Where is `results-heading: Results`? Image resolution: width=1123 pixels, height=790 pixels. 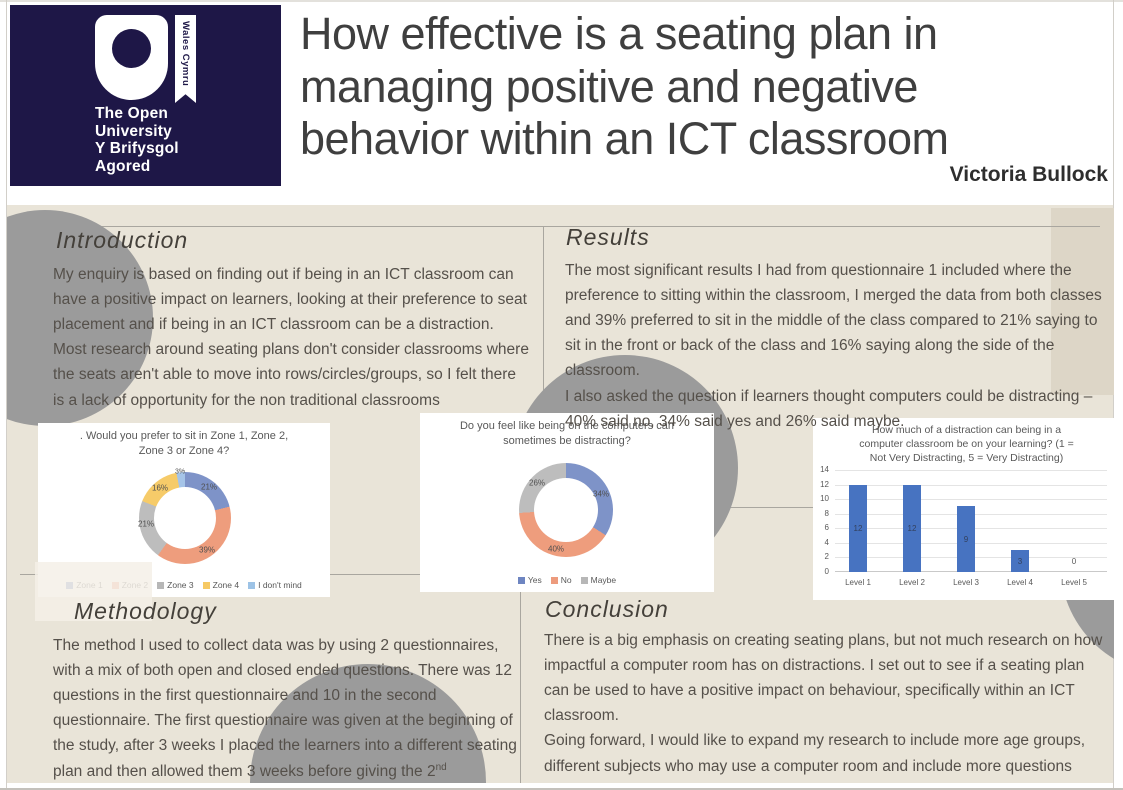
results-heading: Results is located at coordinates (608, 237).